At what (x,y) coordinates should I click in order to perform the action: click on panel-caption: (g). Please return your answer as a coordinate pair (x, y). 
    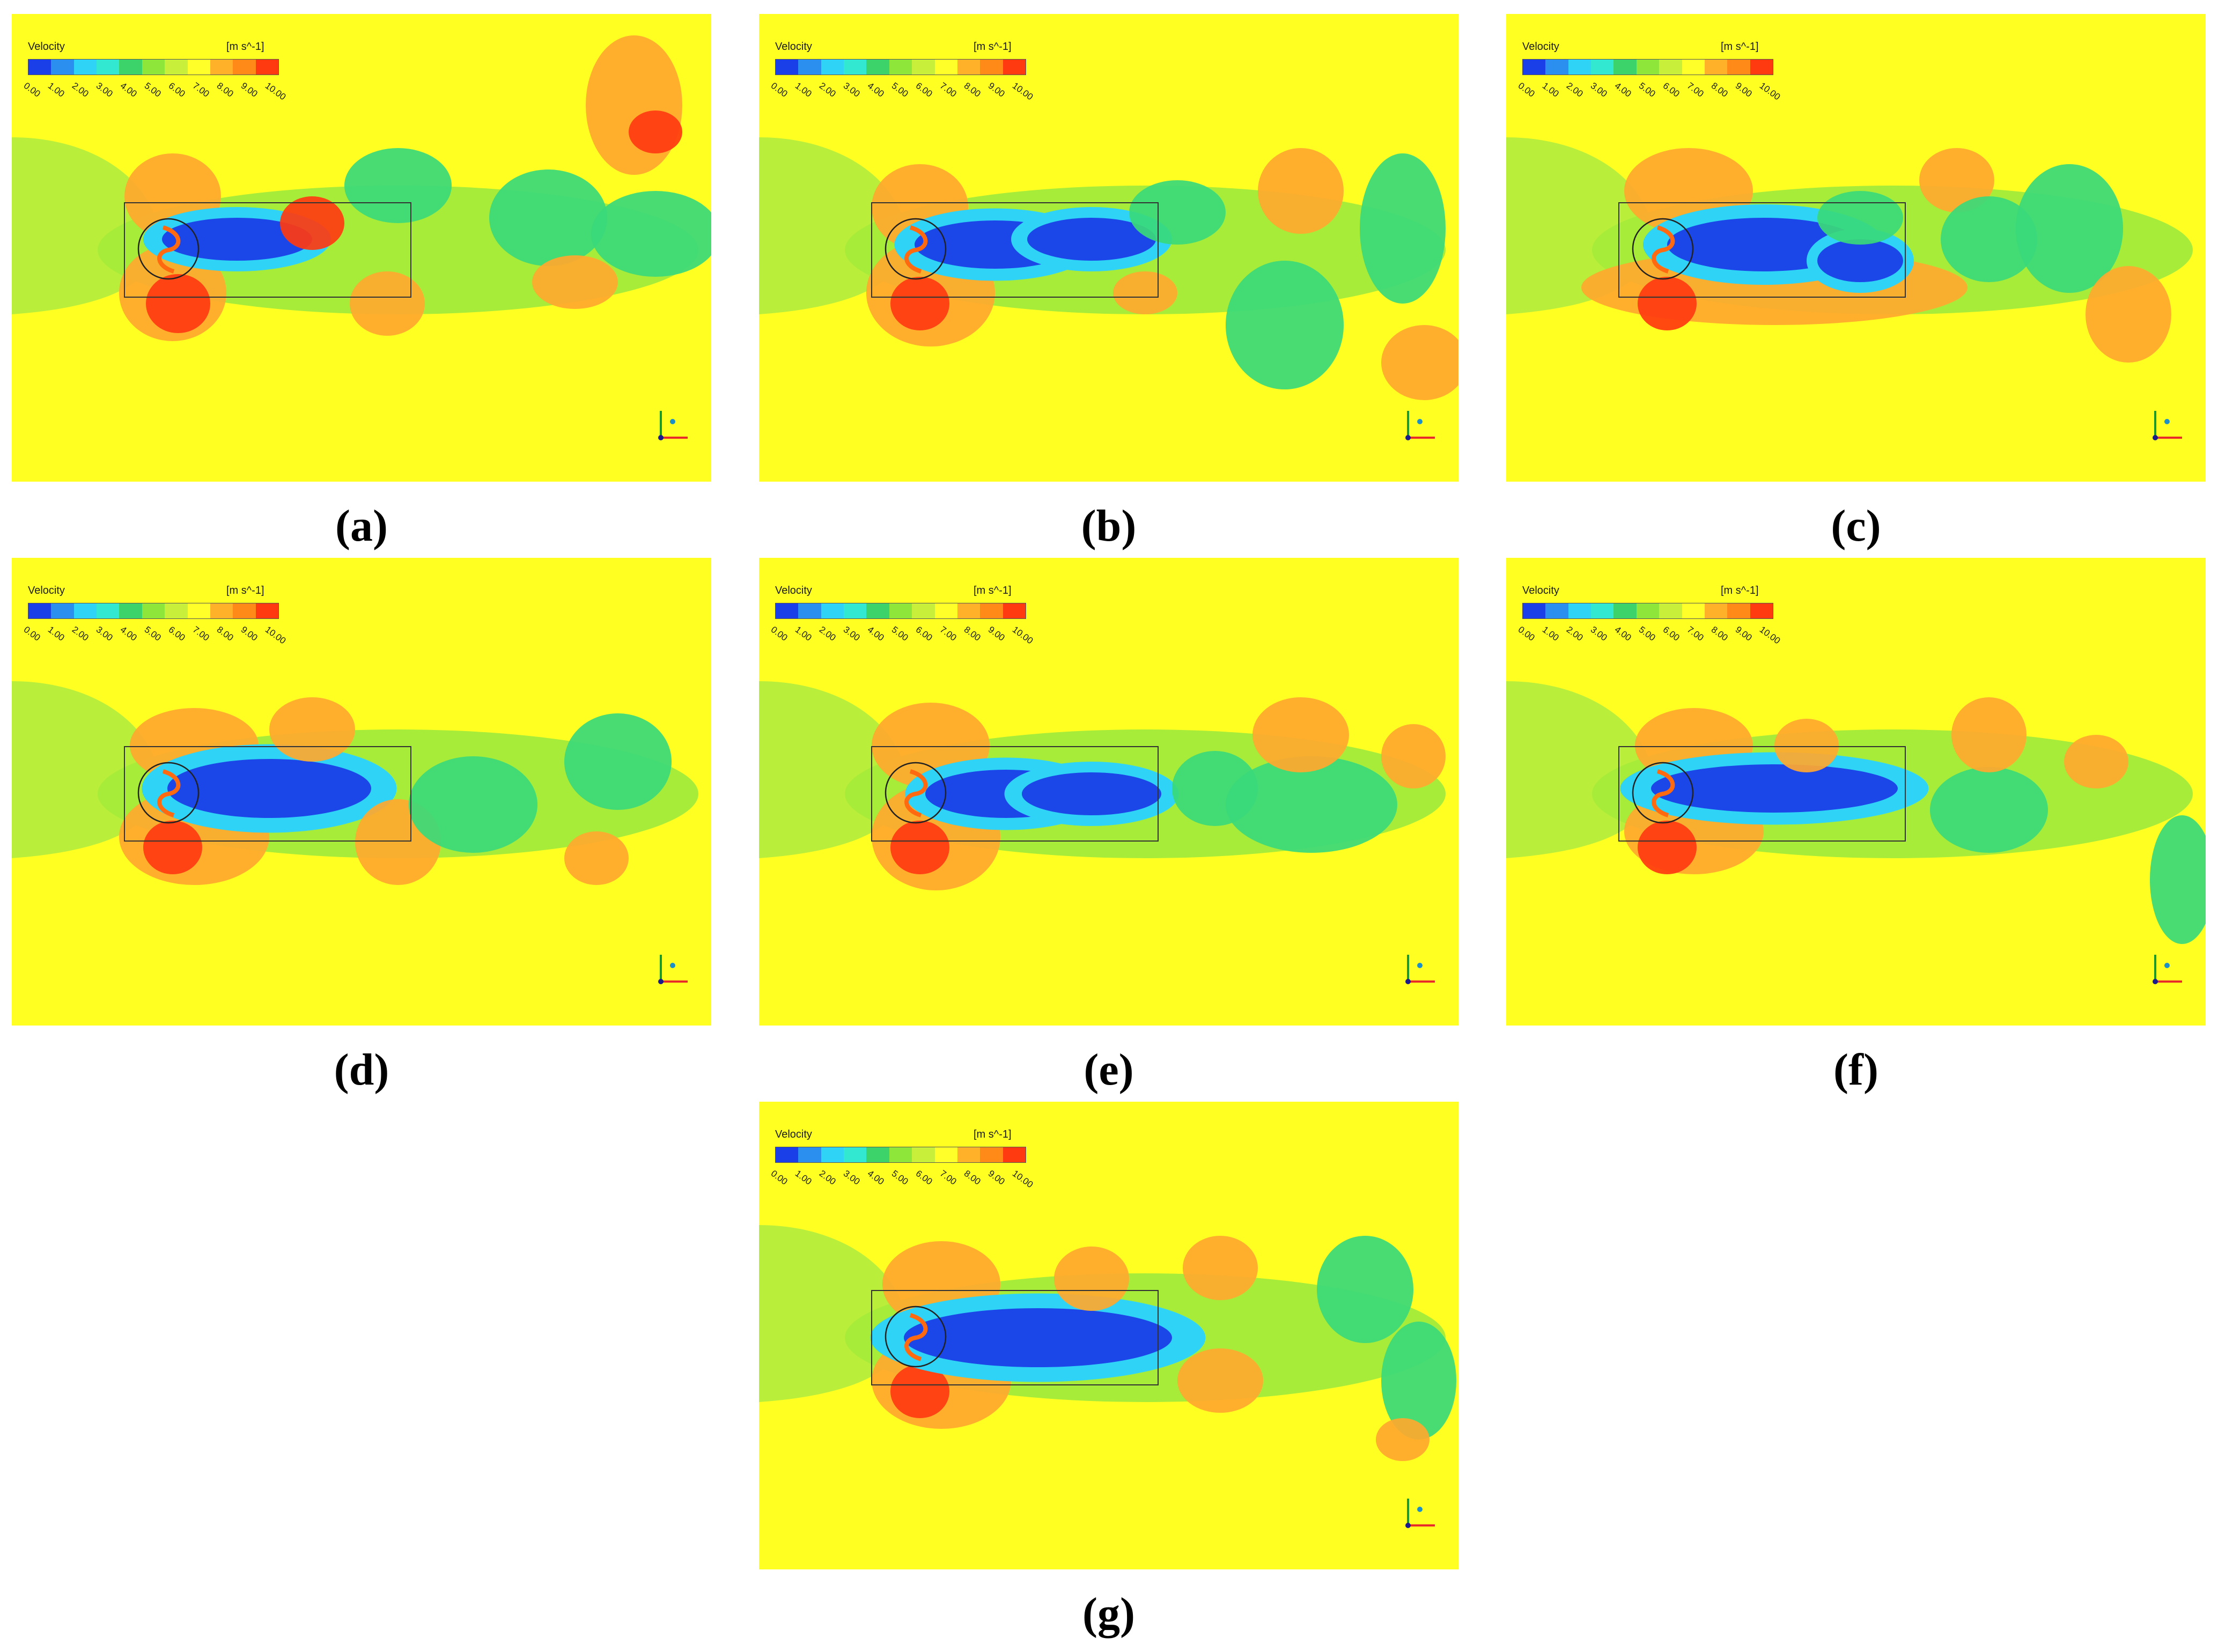
    Looking at the image, I should click on (1108, 1614).